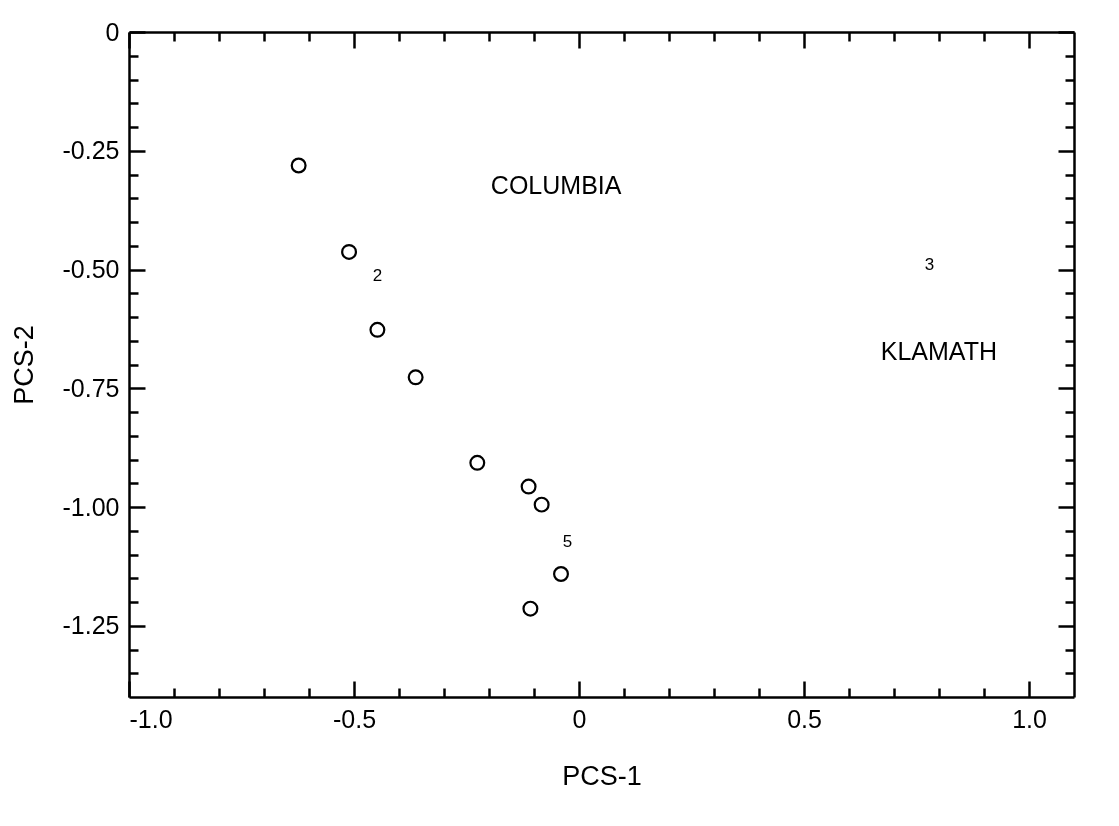 The image size is (1119, 826). Describe the element at coordinates (91, 269) in the screenshot. I see `y-tick-label: -0.50` at that location.